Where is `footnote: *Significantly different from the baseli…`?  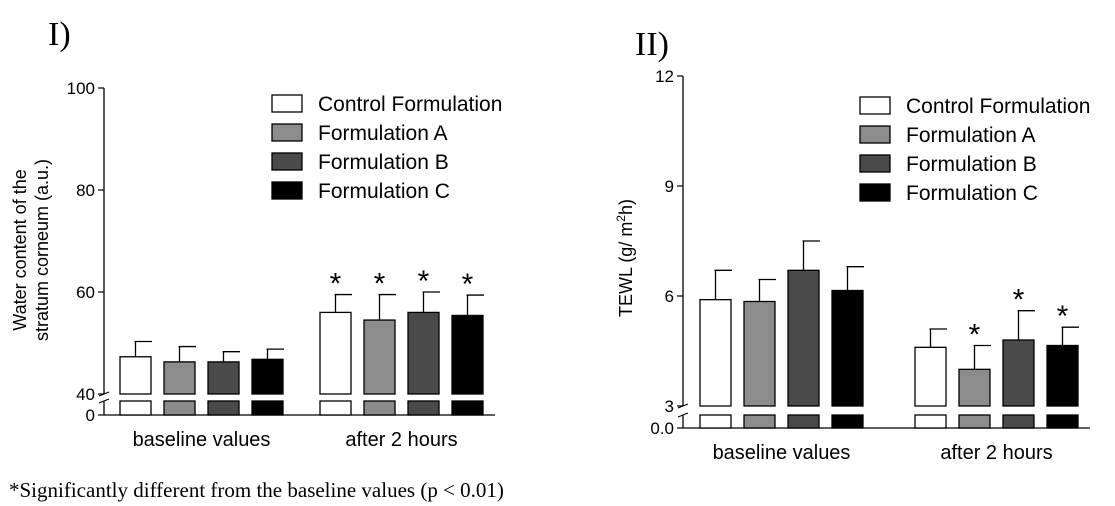
footnote: *Significantly different from the baseli… is located at coordinates (256, 490).